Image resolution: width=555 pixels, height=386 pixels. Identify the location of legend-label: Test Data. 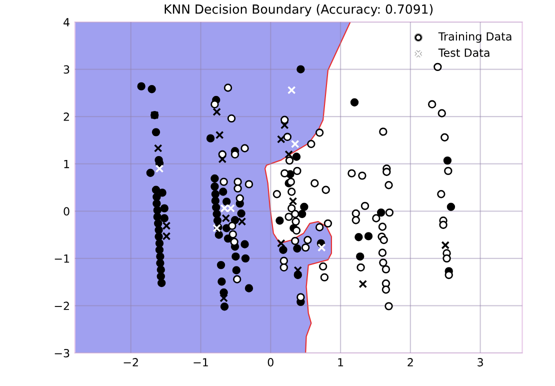
(464, 52).